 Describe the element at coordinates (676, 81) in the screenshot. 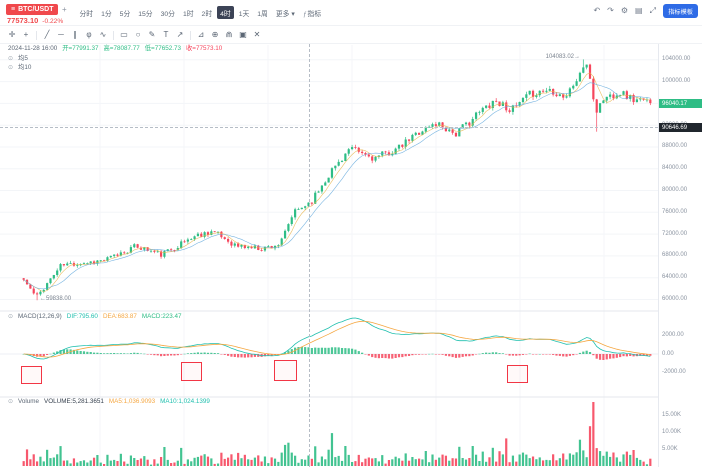

I see `price-axis-label: 100000.00` at that location.